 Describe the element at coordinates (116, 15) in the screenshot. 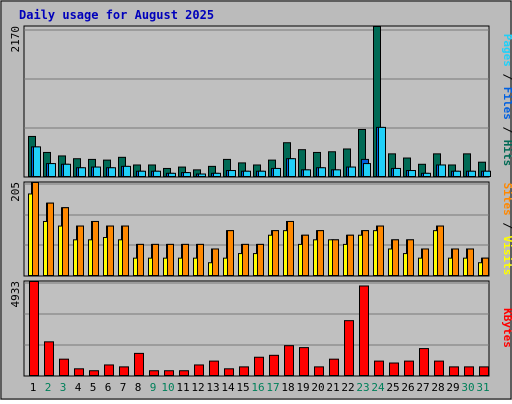

I see `chart-title: Daily usage for August 2025` at that location.